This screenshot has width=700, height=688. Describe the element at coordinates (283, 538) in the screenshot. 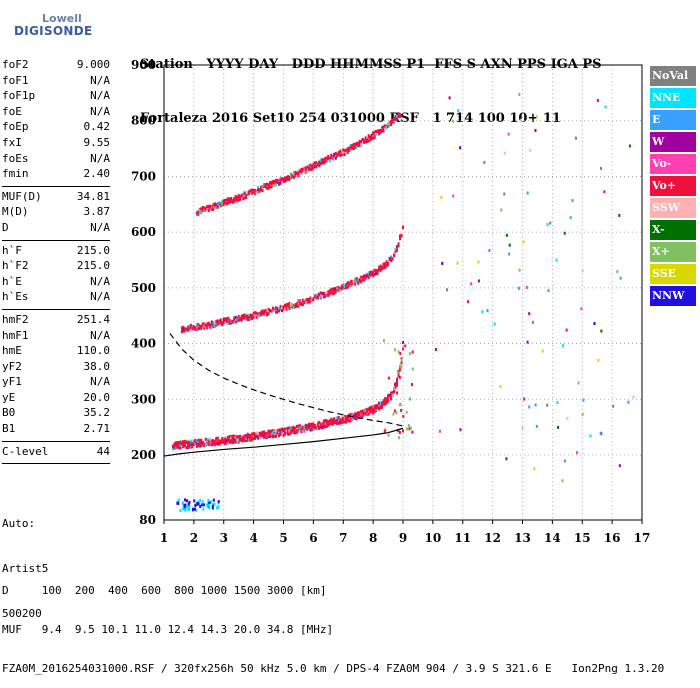

I see `x-tick-label: 5` at that location.